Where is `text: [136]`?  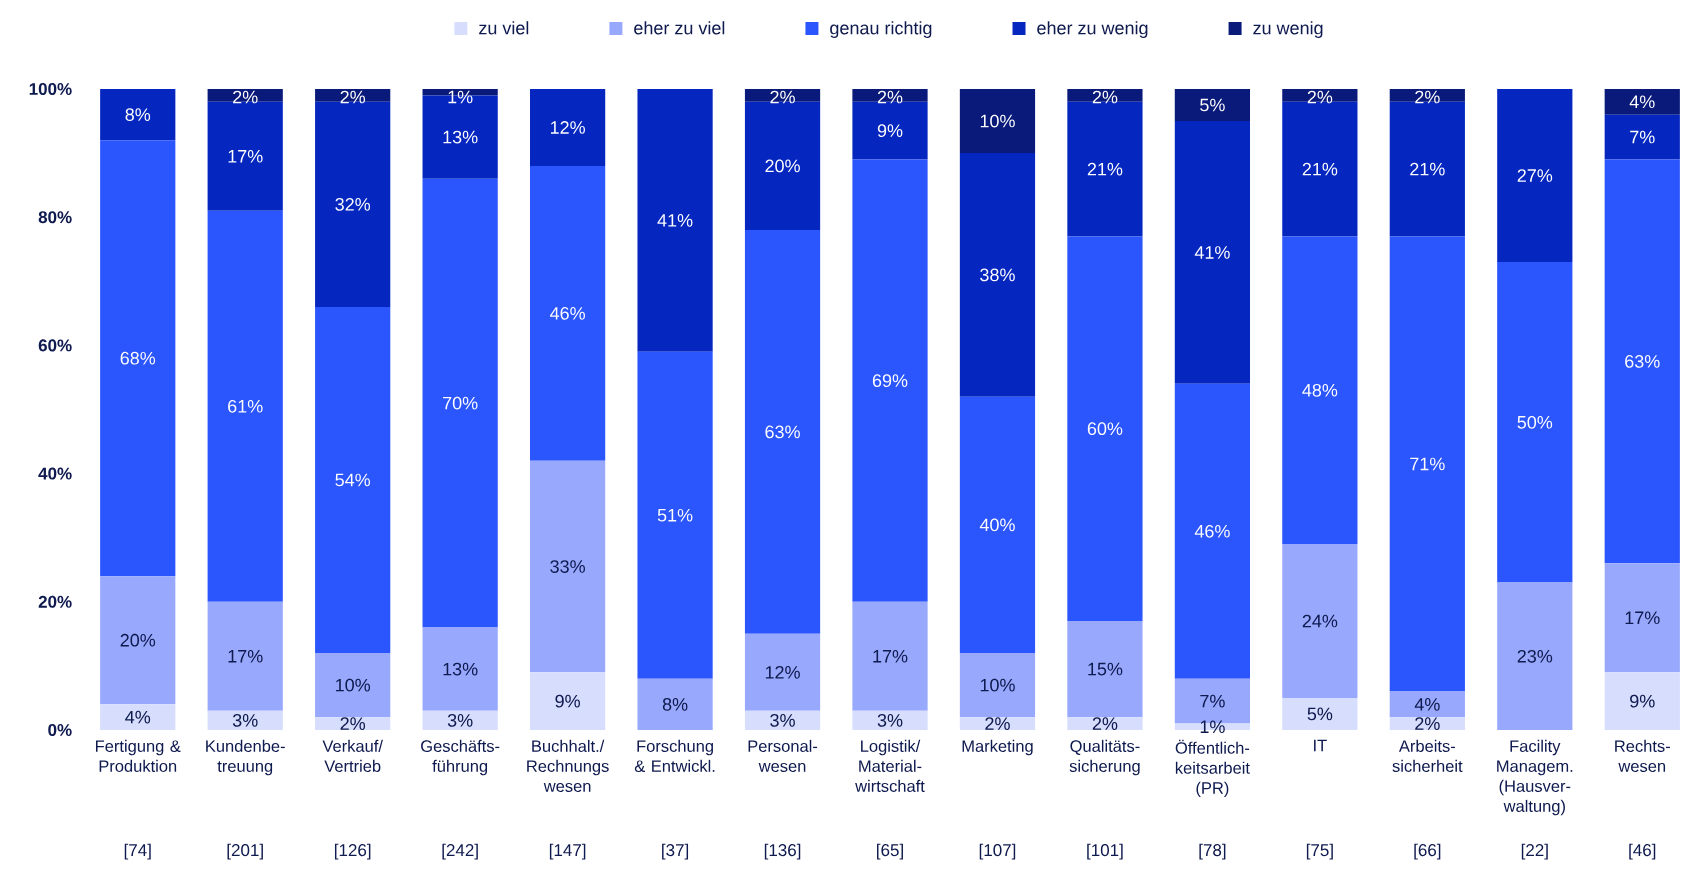
text: [136] is located at coordinates (782, 851).